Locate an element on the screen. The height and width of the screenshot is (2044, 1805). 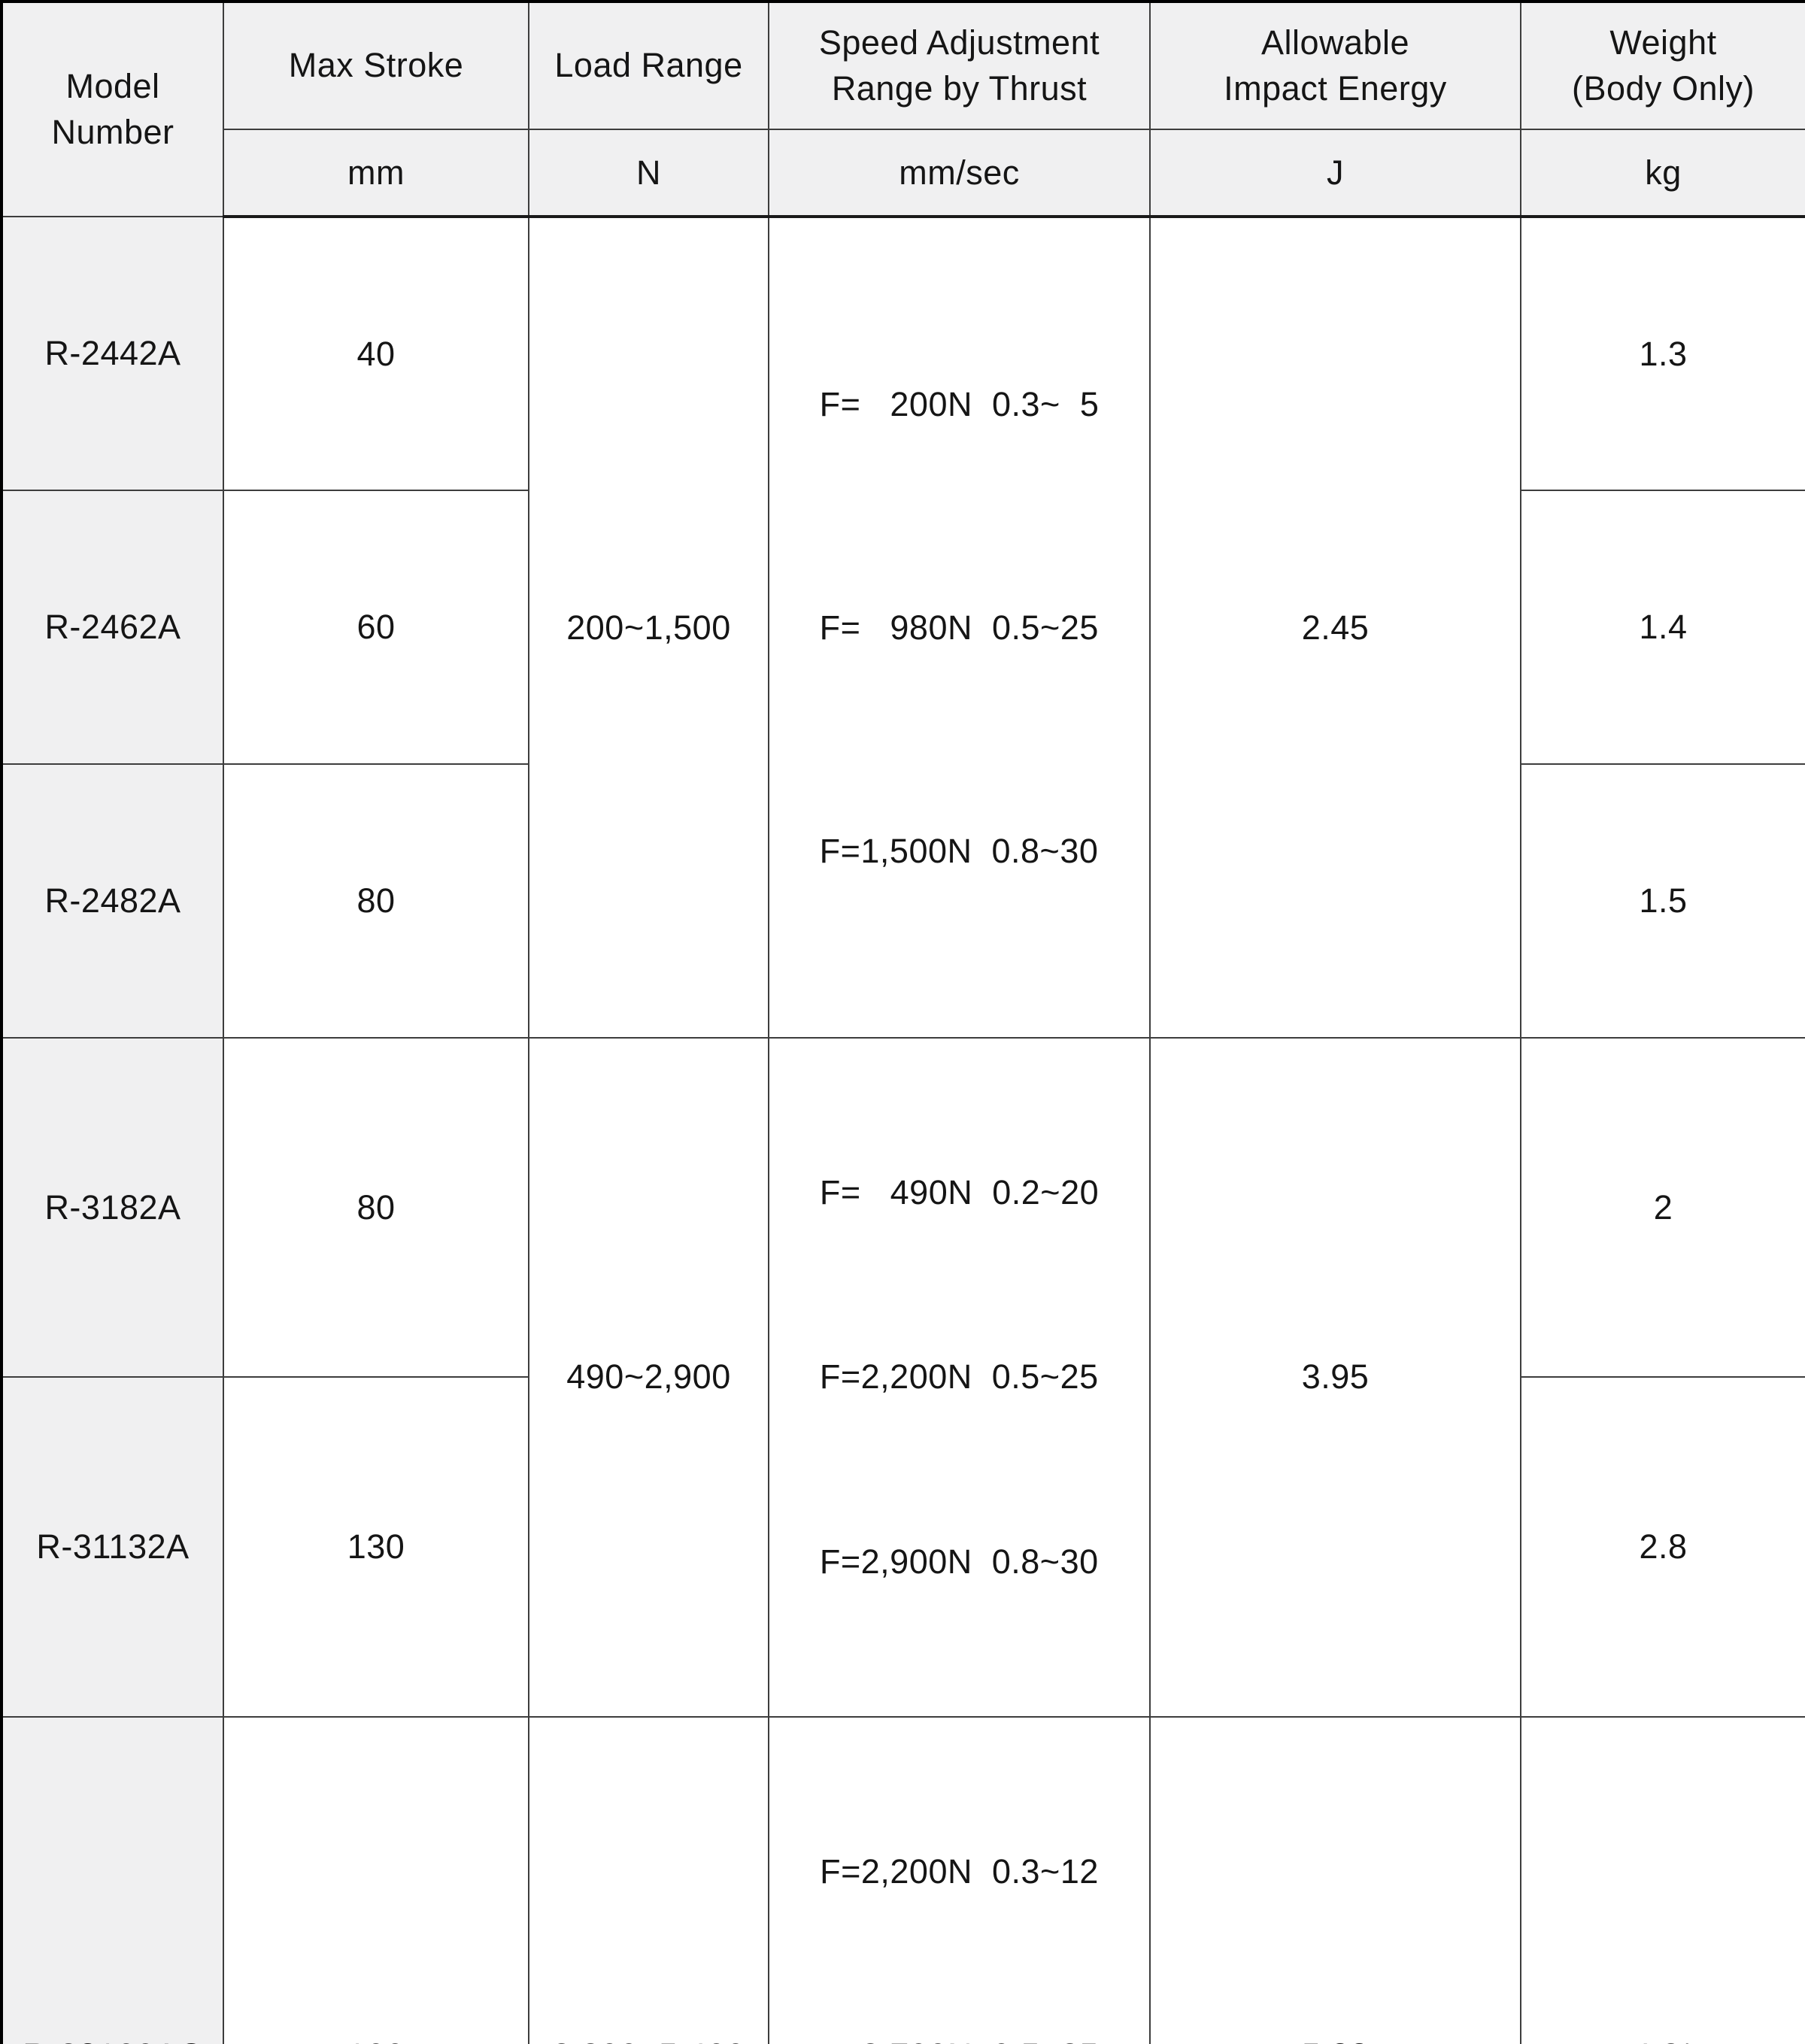
cell-model-number: R-2442A is located at coordinates (112, 353).